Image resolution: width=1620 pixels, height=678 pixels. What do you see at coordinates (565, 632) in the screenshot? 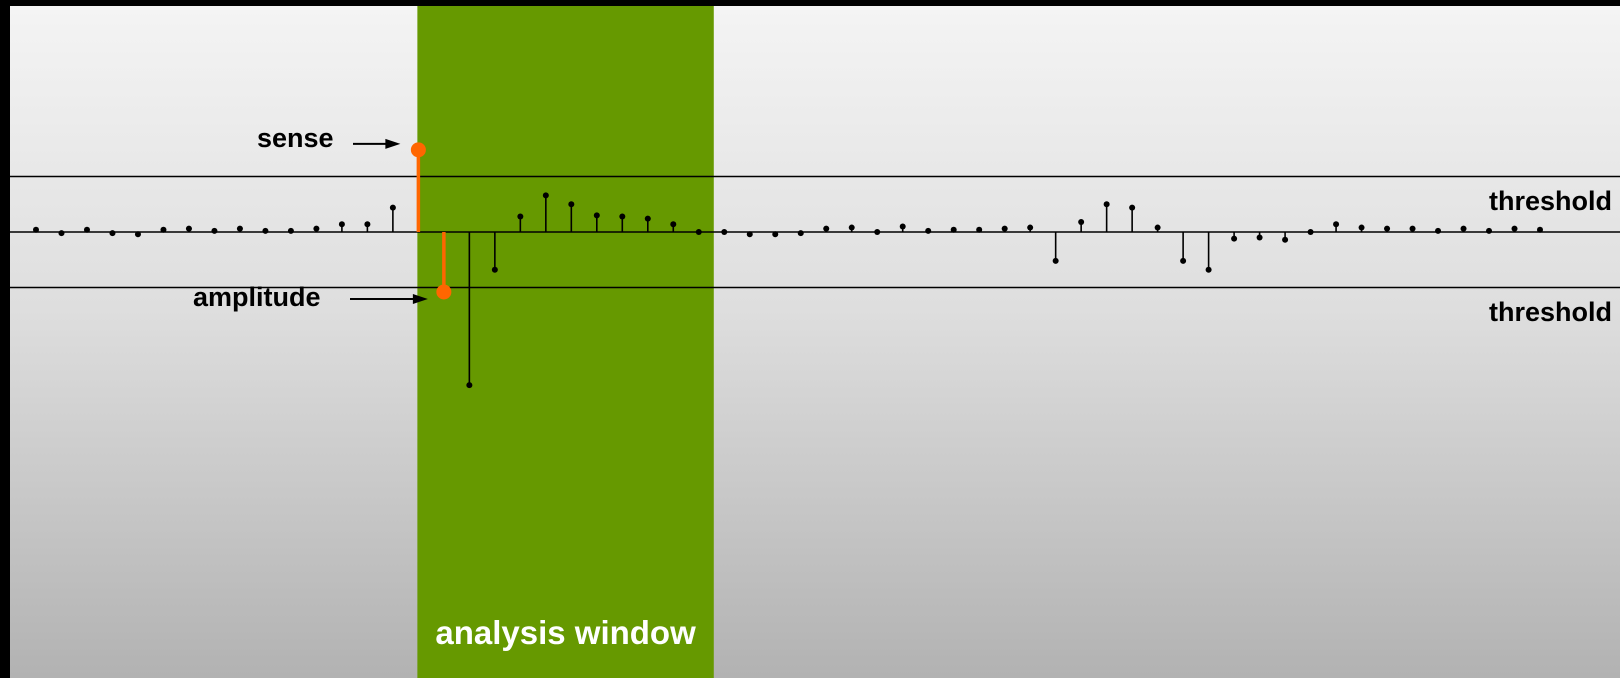
I see `analysis-window-label: analysis window` at bounding box center [565, 632].